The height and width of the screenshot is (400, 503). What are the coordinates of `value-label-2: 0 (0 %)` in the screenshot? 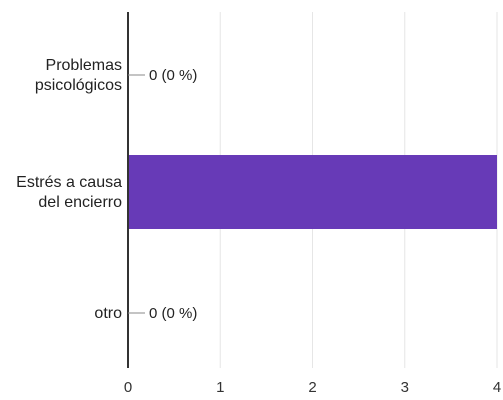 It's located at (173, 313).